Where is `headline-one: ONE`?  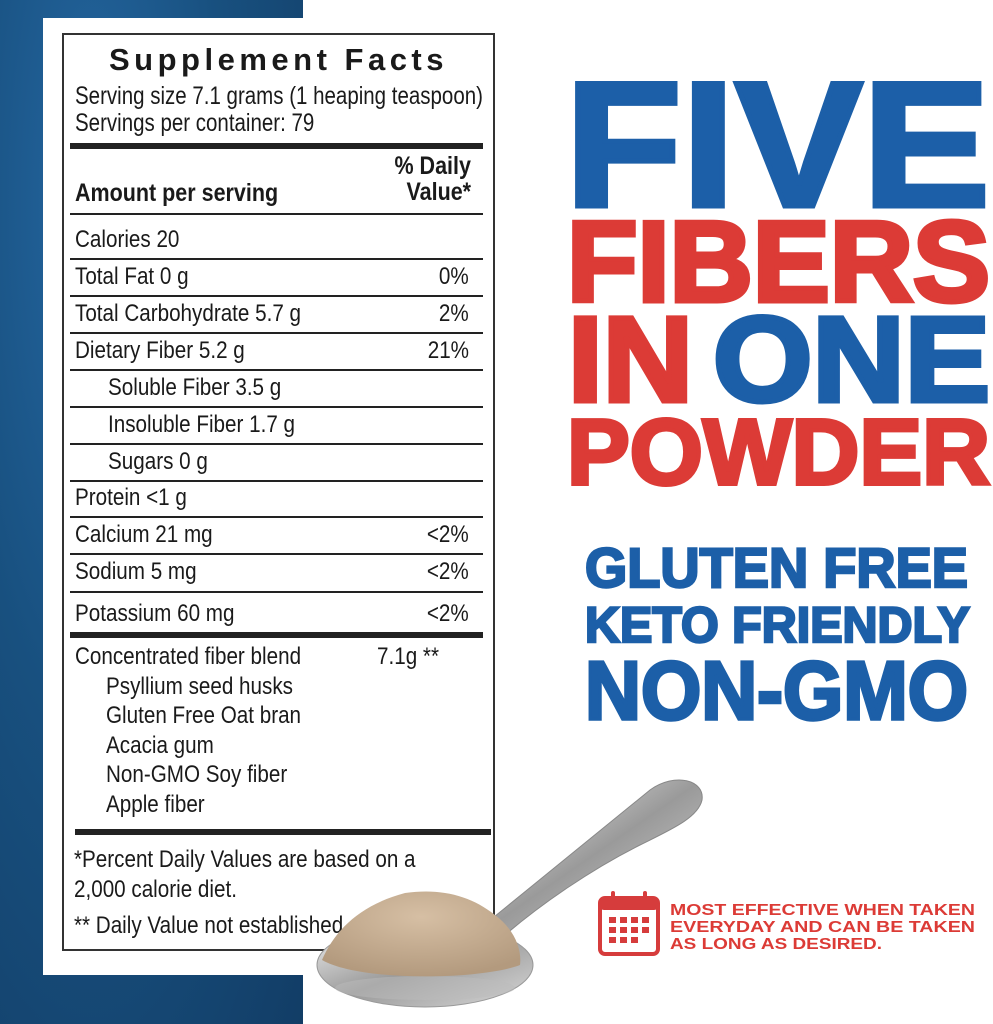 headline-one: ONE is located at coordinates (851, 359).